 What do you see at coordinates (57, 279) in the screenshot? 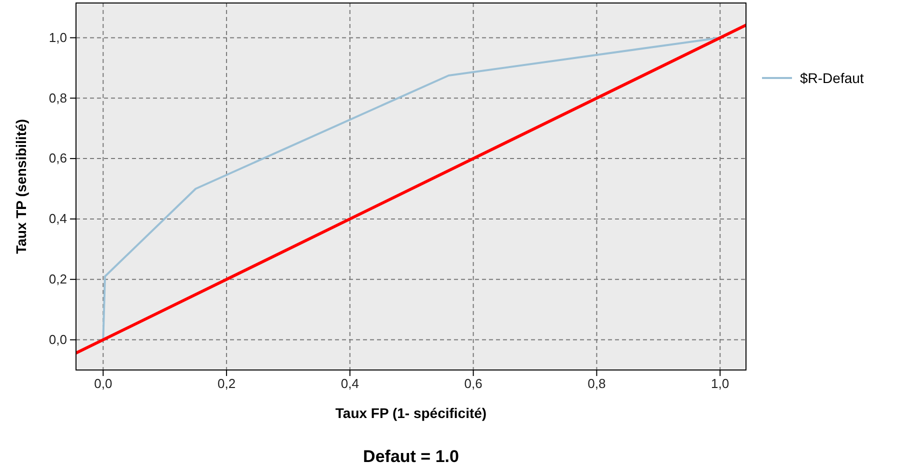
I see `y-tick-label: 0,2` at bounding box center [57, 279].